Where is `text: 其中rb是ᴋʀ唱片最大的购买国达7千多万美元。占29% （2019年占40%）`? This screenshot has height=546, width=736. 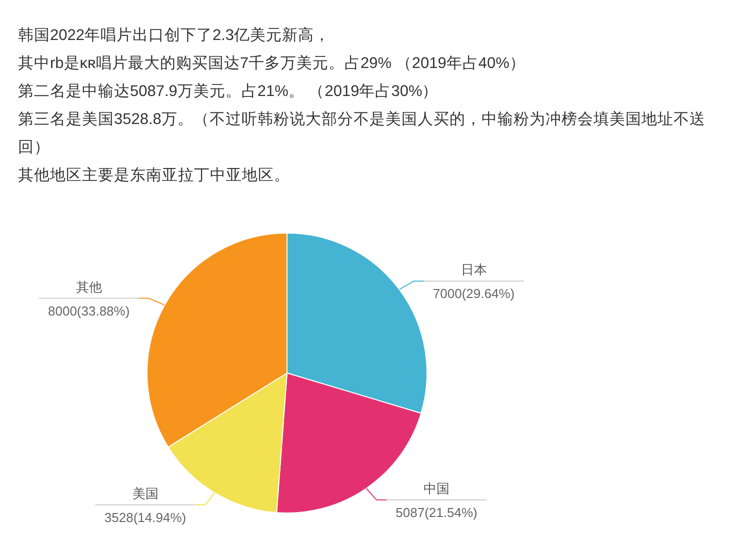
text: 其中rb是ᴋʀ唱片最大的购买国达7千多万美元。占29% （2019年占40%） is located at coordinates (272, 64).